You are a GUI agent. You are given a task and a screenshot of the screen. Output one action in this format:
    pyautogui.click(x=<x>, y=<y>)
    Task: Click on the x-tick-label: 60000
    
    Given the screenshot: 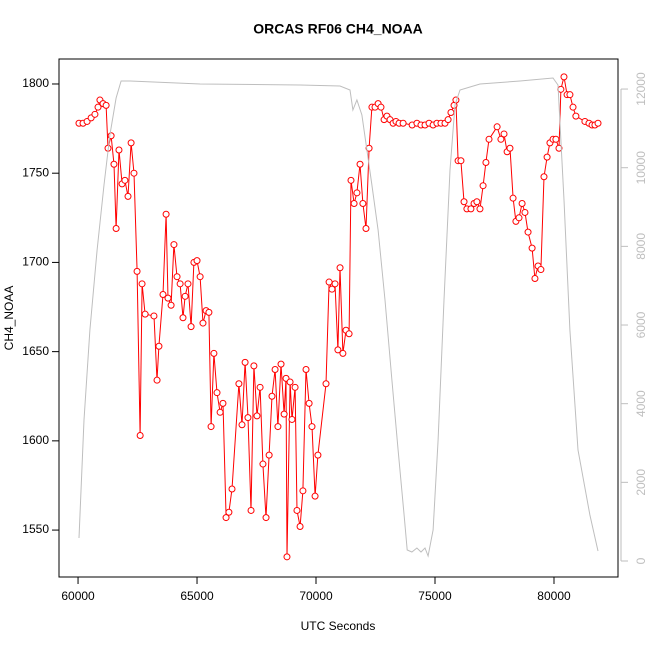 What is the action you would take?
    pyautogui.click(x=78, y=596)
    